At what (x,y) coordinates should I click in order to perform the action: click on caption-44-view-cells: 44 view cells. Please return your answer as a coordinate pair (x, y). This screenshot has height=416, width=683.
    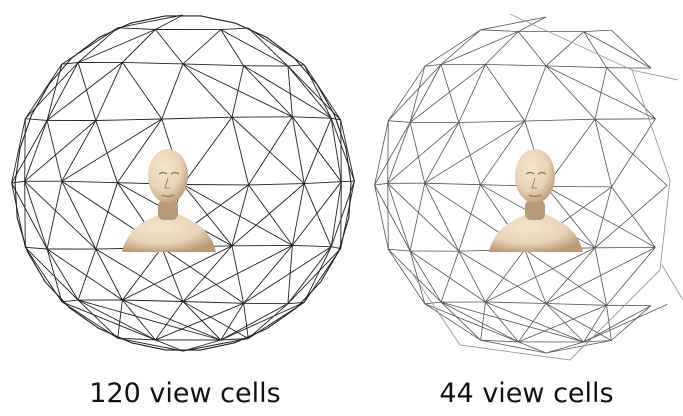
    Looking at the image, I should click on (526, 393).